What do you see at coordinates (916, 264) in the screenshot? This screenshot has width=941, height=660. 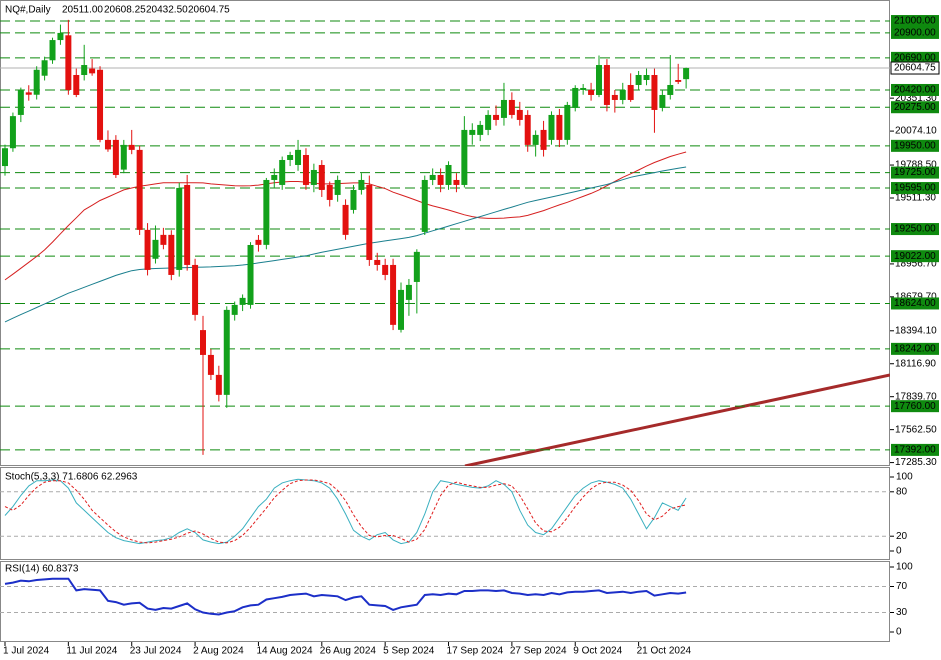 I see `y-tick-label: 18956.70` at bounding box center [916, 264].